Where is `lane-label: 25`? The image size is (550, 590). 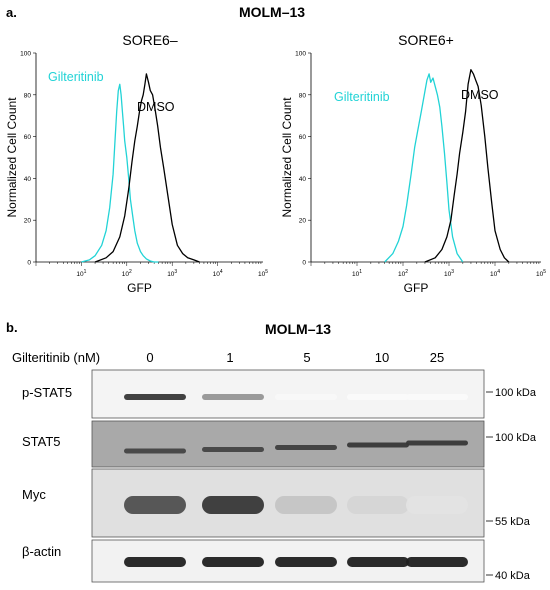 lane-label: 25 is located at coordinates (437, 357).